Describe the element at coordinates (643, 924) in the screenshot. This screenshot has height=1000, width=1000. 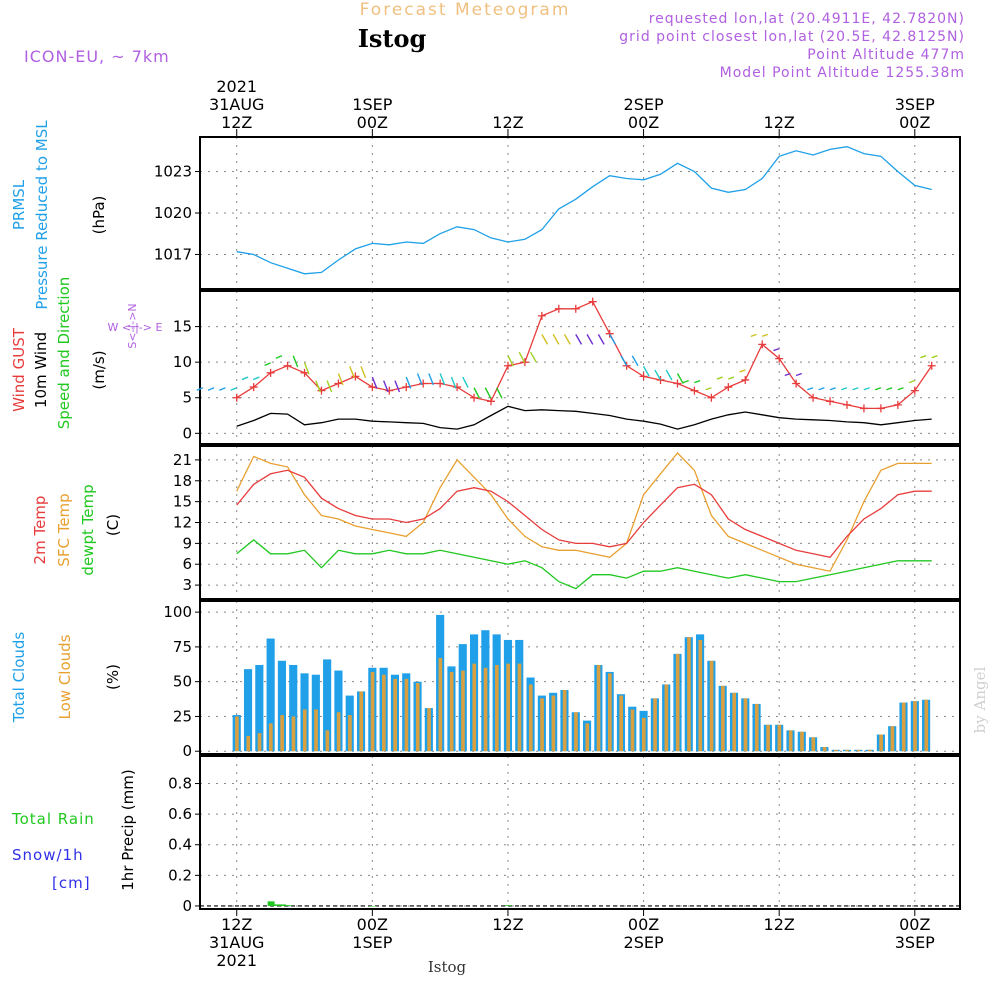
I see `bottom-tick-hour: 00Z` at that location.